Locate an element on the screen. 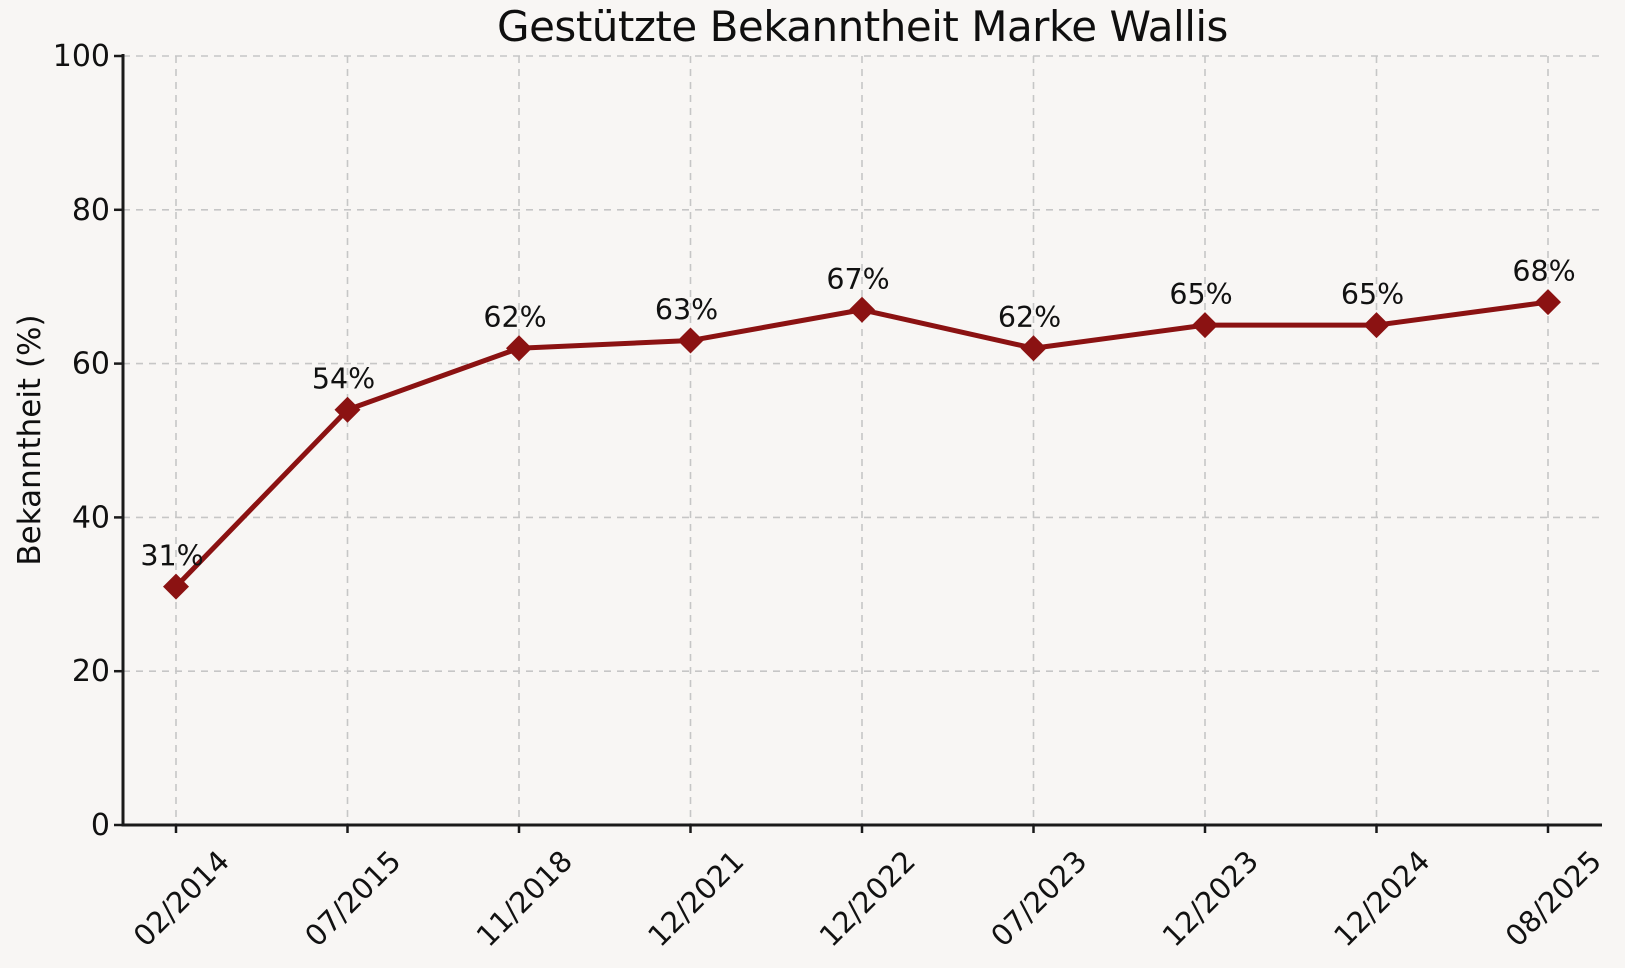 This screenshot has height=968, width=1625. x-tick-label: 11/2018 is located at coordinates (524, 898).